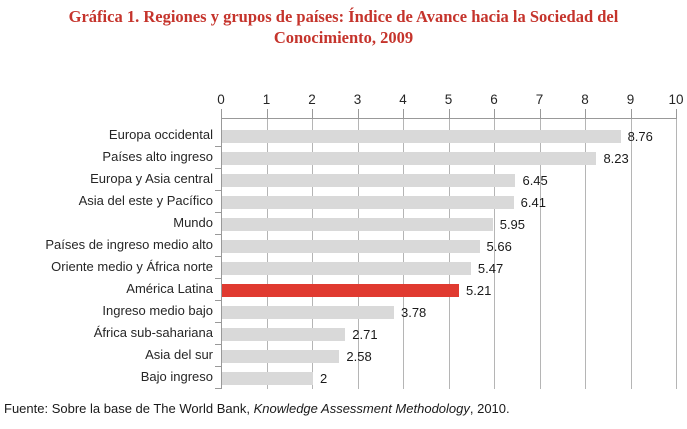 The height and width of the screenshot is (429, 687). Describe the element at coordinates (676, 99) in the screenshot. I see `x-axis-tick-label: 10` at that location.